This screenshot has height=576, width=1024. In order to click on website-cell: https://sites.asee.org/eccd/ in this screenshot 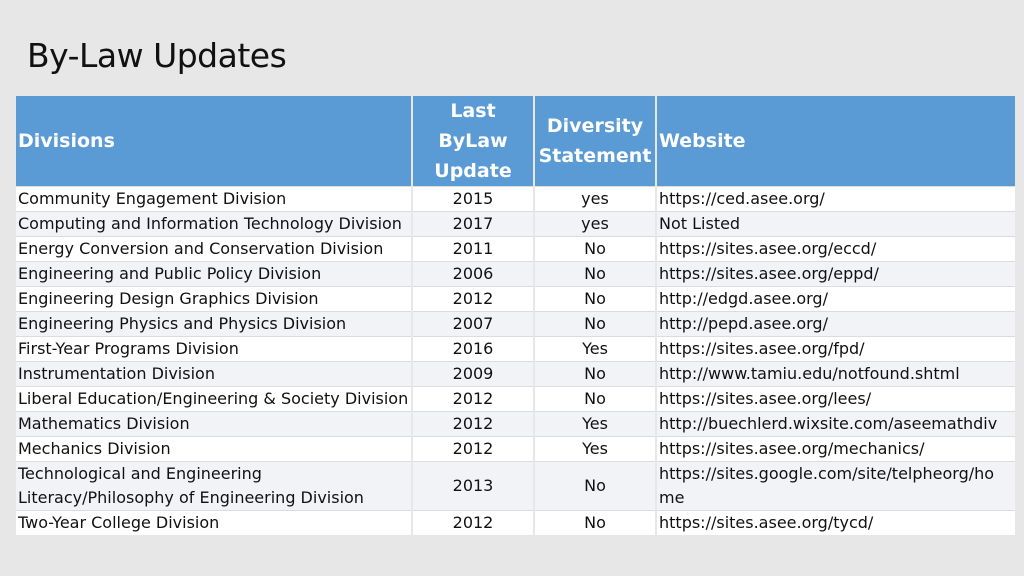, I will do `click(835, 249)`.